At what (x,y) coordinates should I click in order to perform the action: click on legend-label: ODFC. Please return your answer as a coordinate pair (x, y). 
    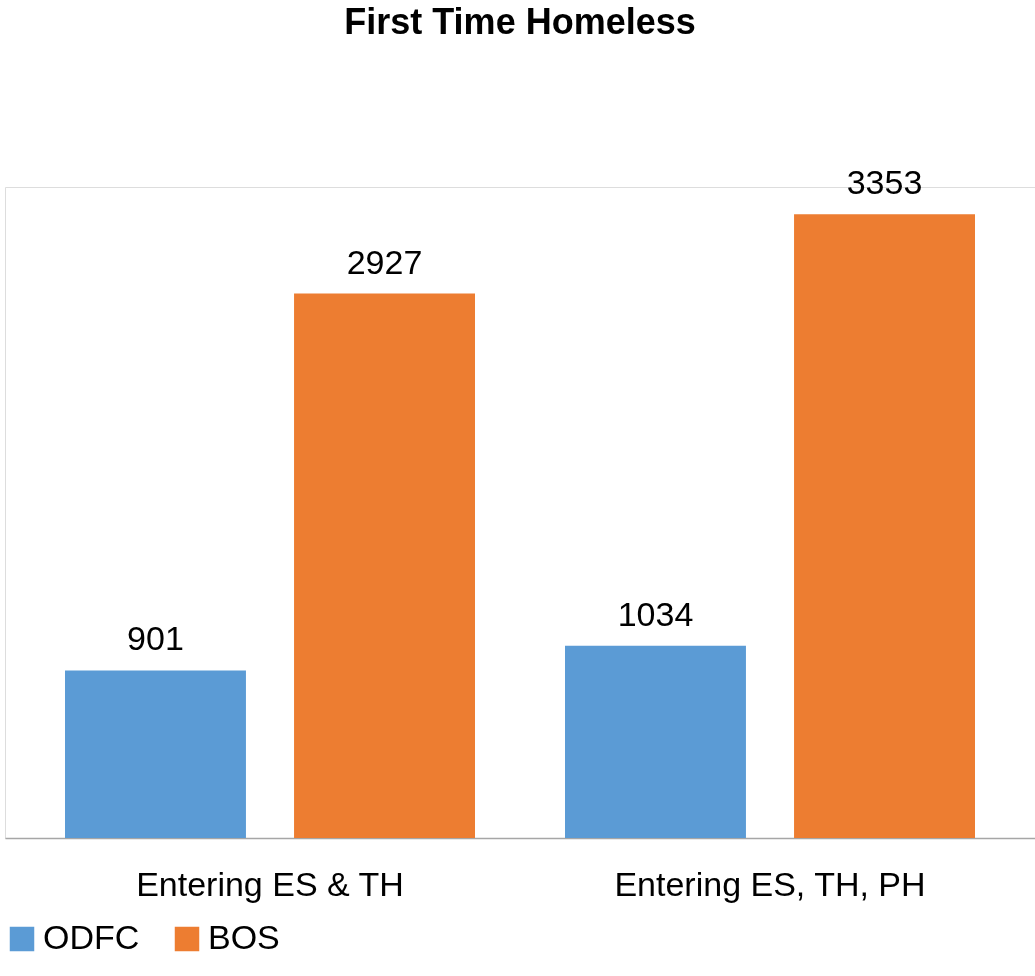
    Looking at the image, I should click on (91, 937).